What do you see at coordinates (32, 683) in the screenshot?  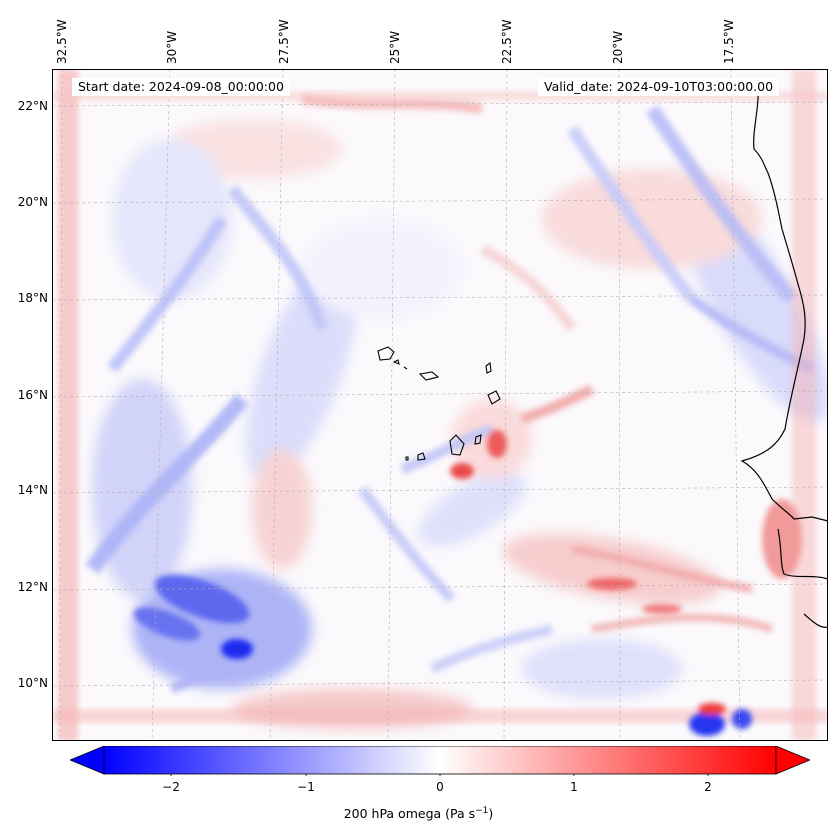 I see `lat-label-10n: 10°N` at bounding box center [32, 683].